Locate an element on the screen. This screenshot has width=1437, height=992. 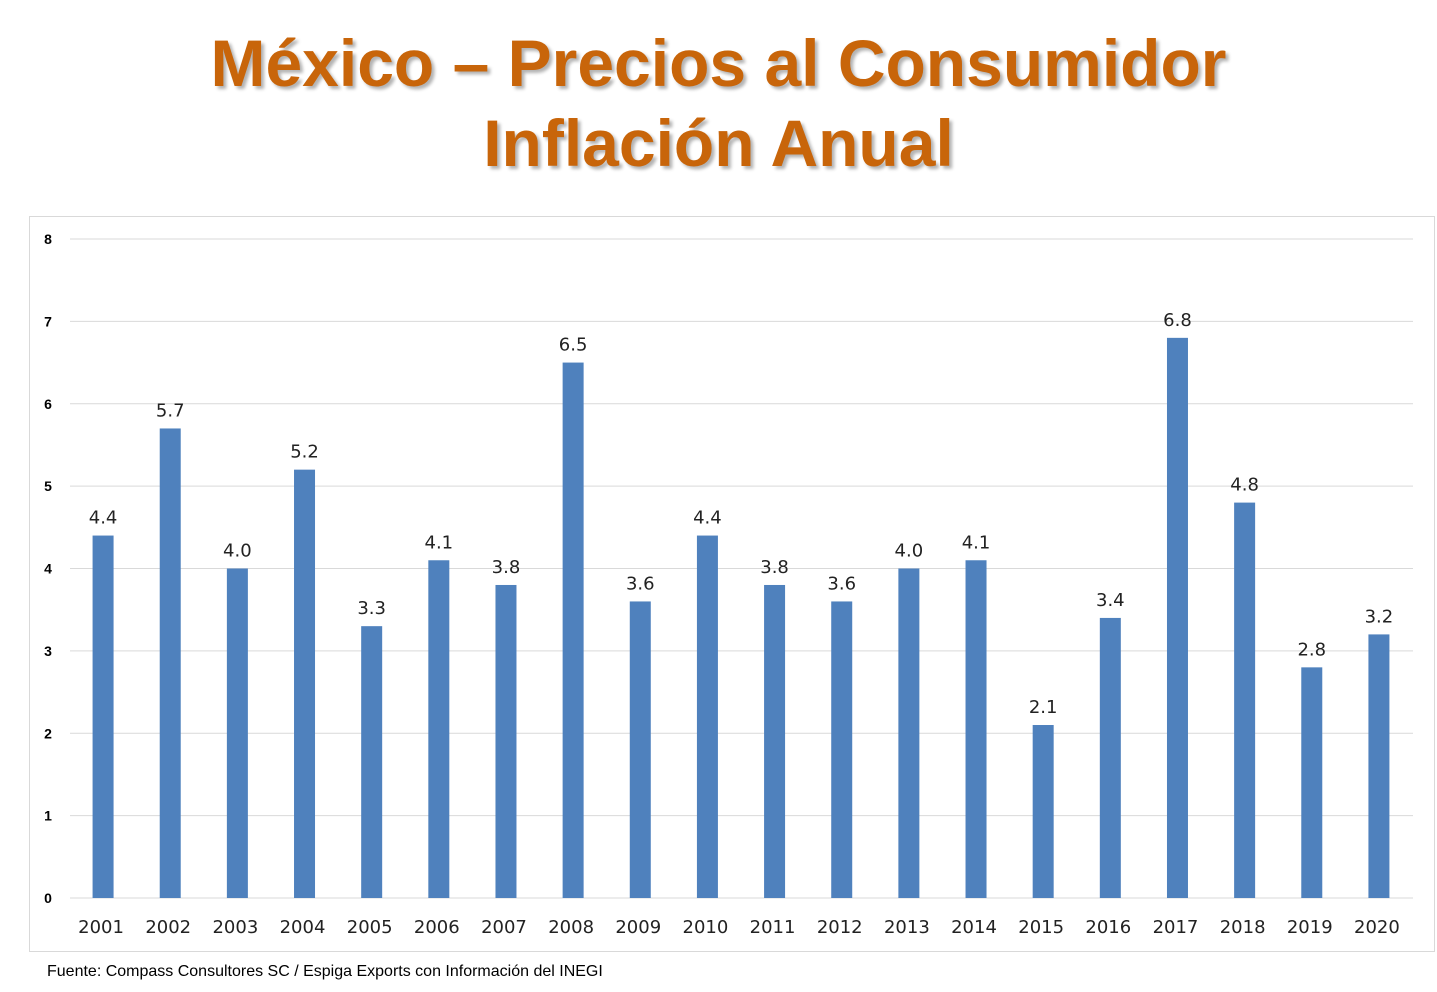
x-tick-label: 2018 is located at coordinates (1243, 927).